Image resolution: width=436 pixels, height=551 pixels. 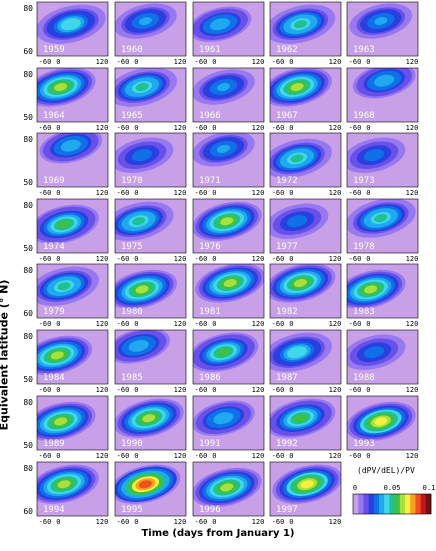 I want to click on panel-1960: 1960 -60 0 120, so click(x=150, y=33).